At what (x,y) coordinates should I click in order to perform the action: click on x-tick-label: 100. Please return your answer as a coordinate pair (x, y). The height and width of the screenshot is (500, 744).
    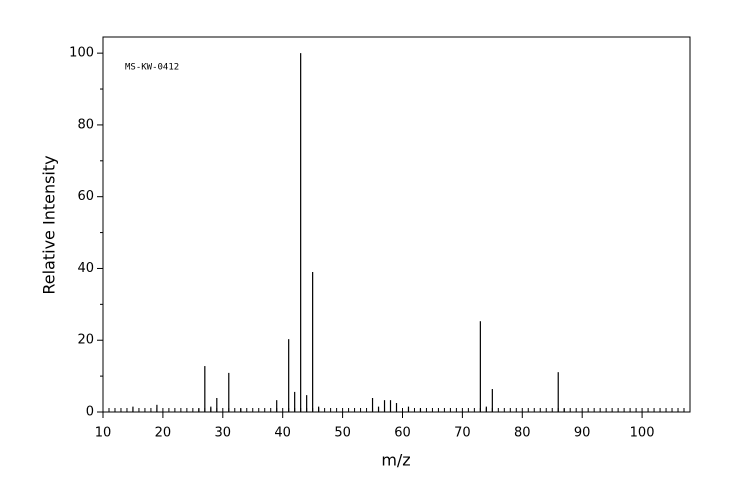
    Looking at the image, I should click on (642, 433).